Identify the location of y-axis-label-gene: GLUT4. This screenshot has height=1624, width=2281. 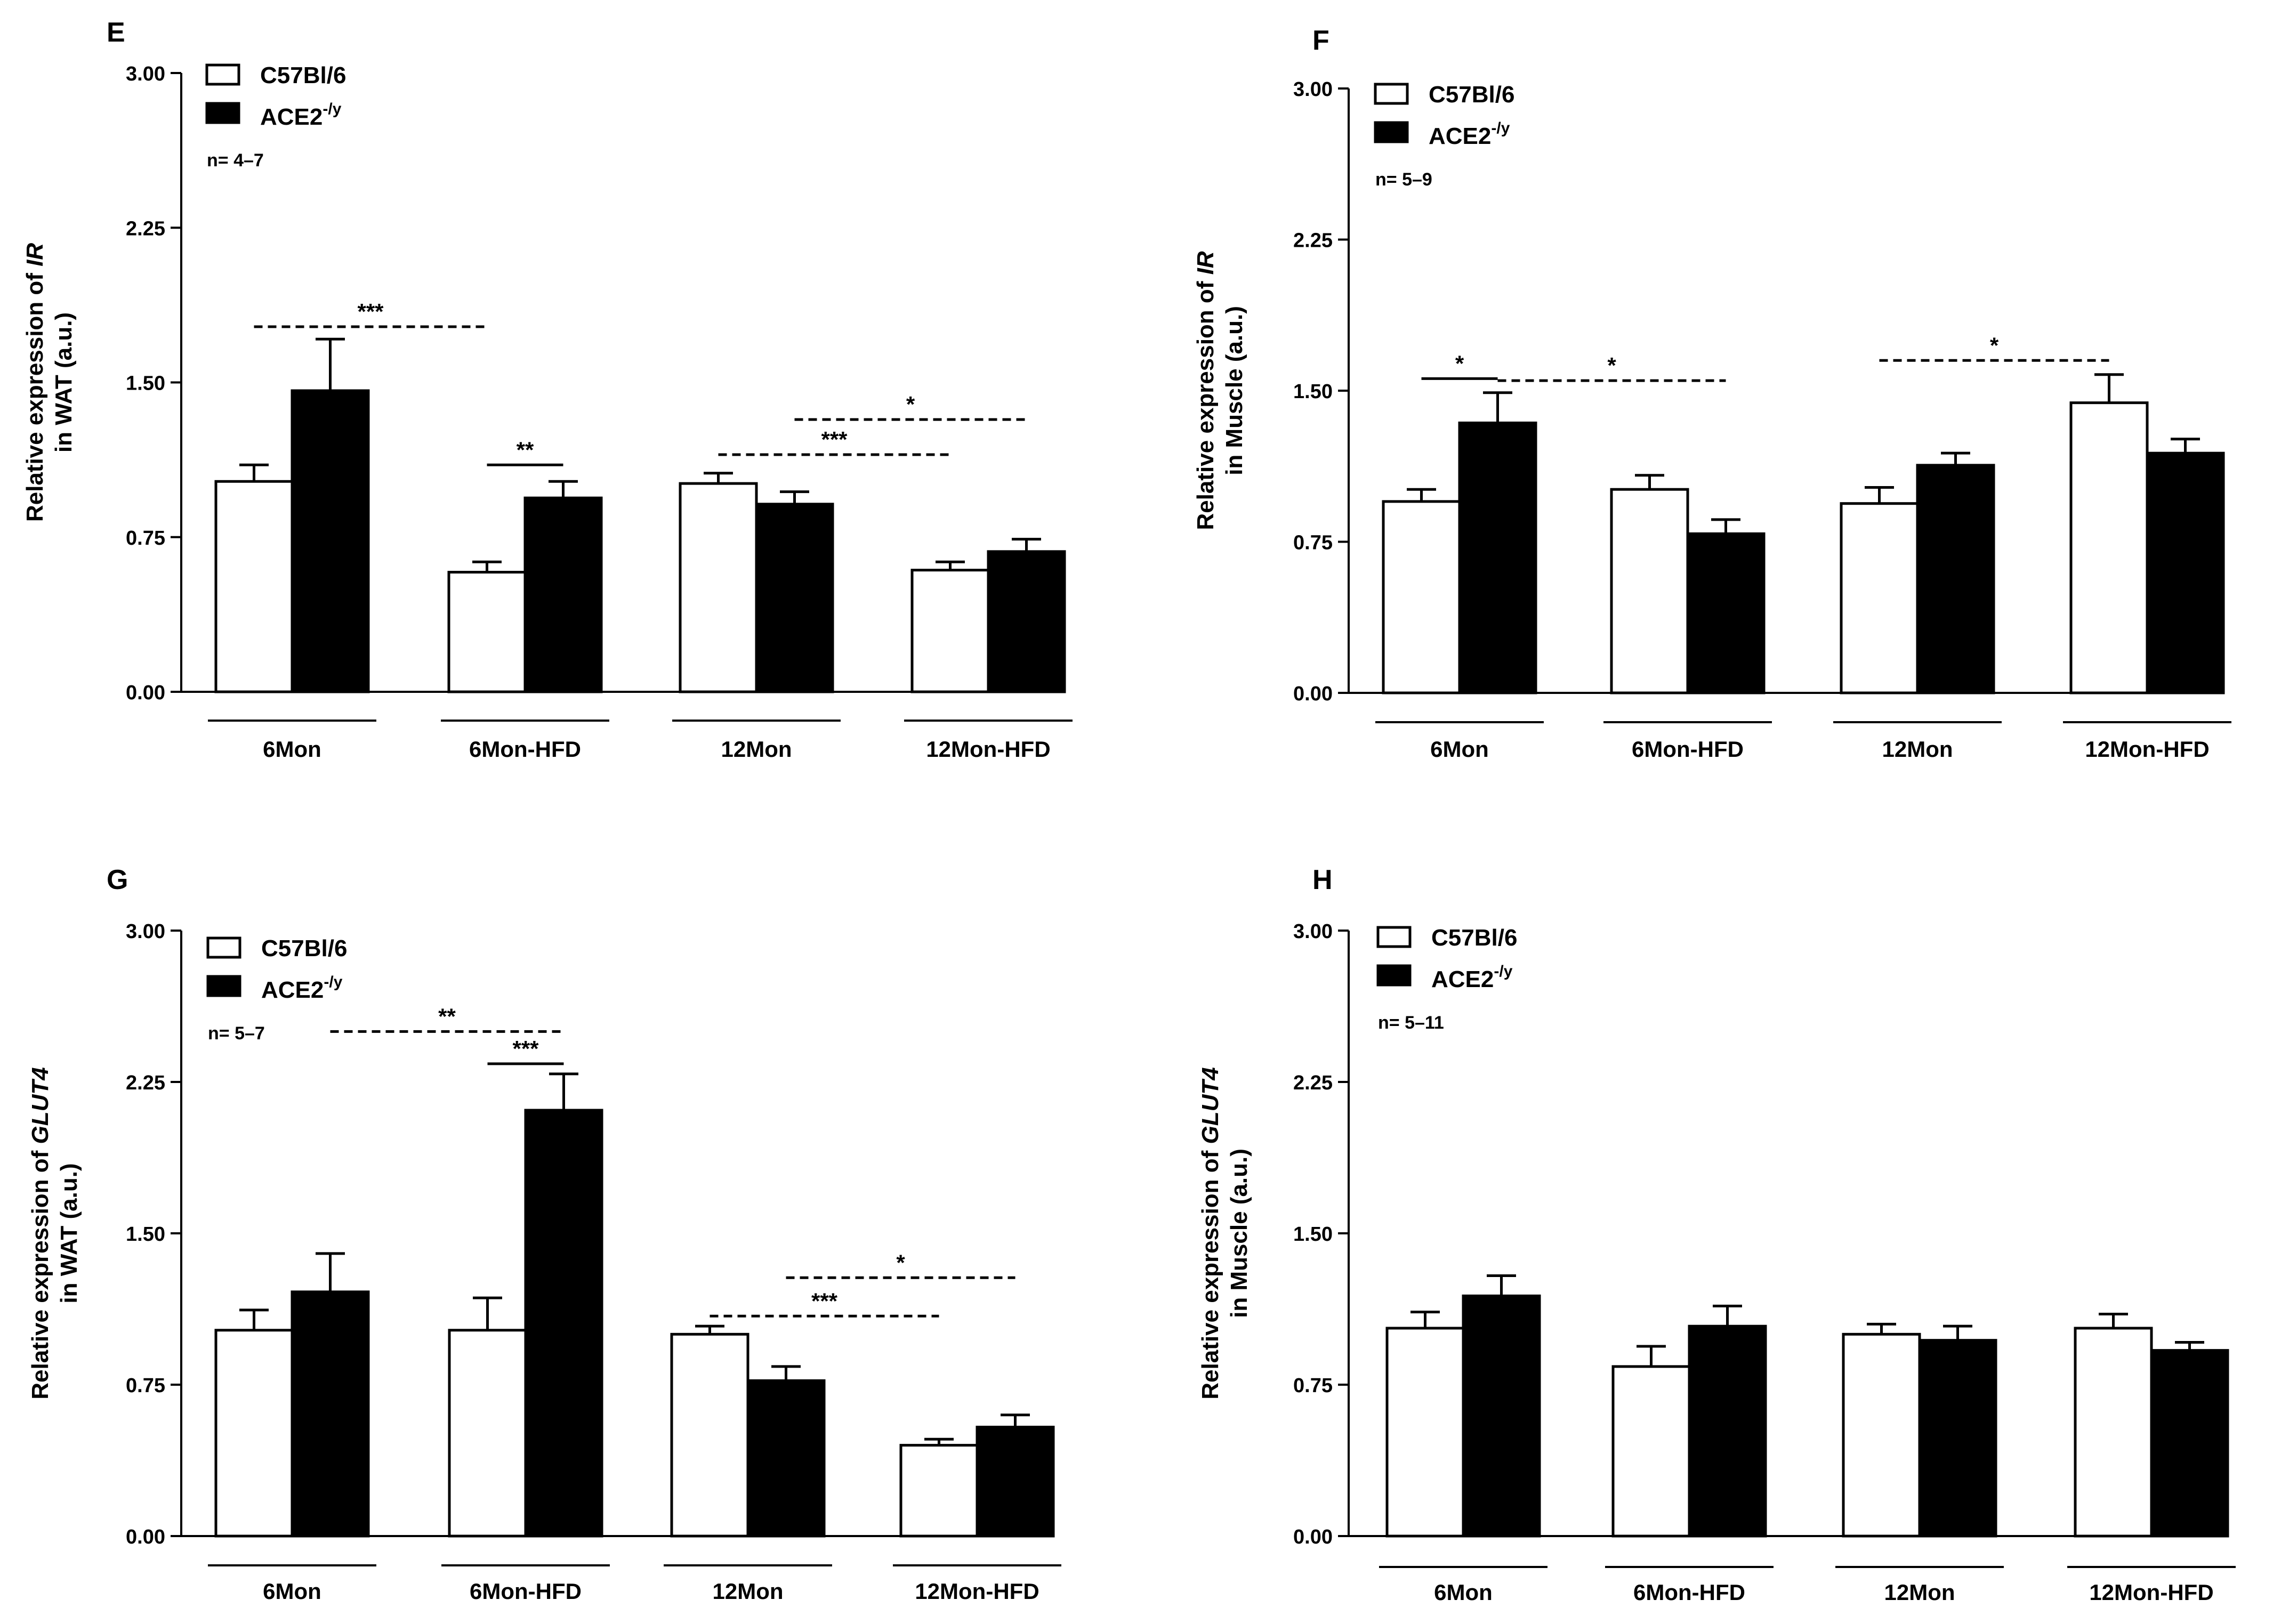
(40, 1105).